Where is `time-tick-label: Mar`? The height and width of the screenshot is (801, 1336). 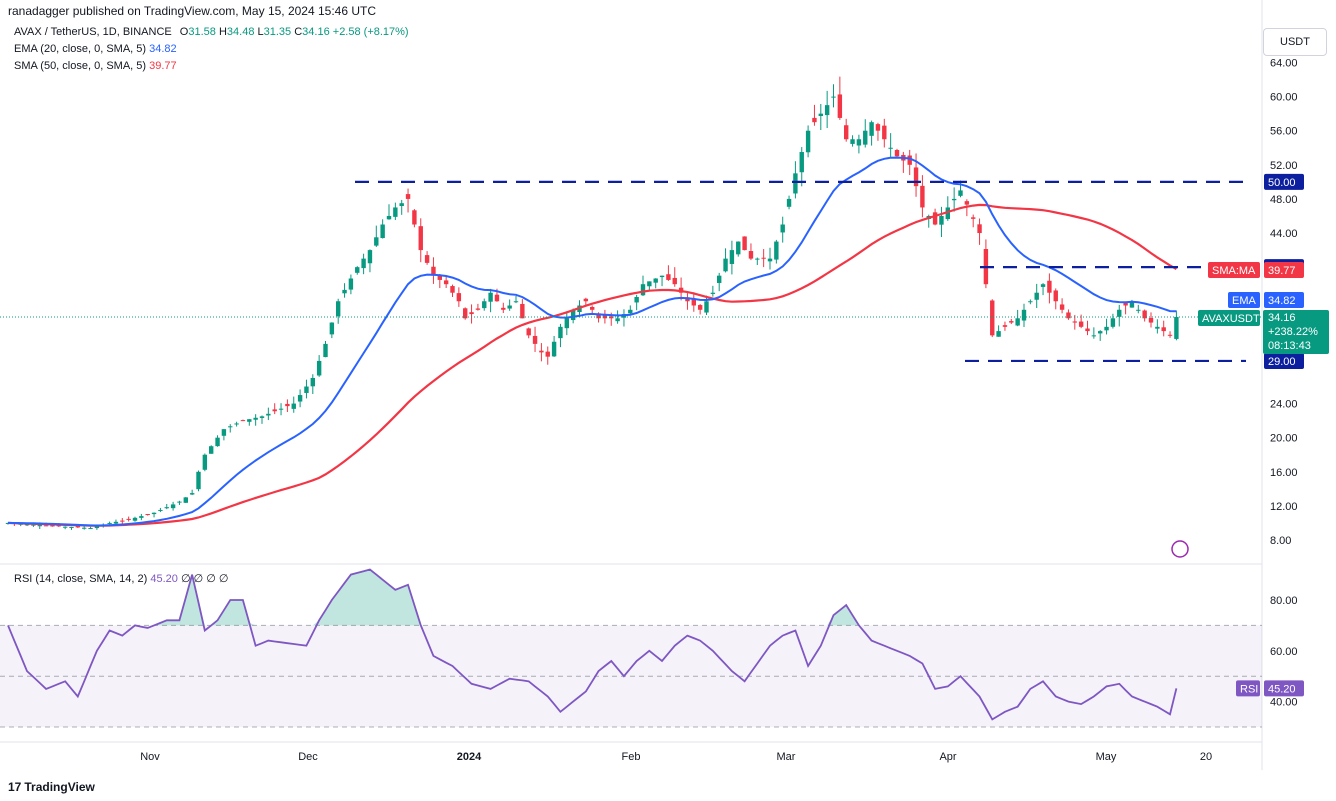
time-tick-label: Mar is located at coordinates (786, 757).